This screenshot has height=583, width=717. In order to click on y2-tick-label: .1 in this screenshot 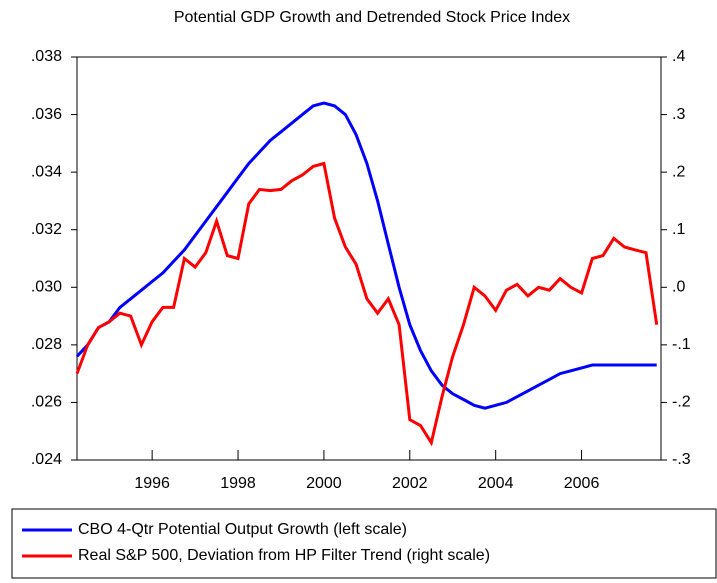, I will do `click(678, 229)`.